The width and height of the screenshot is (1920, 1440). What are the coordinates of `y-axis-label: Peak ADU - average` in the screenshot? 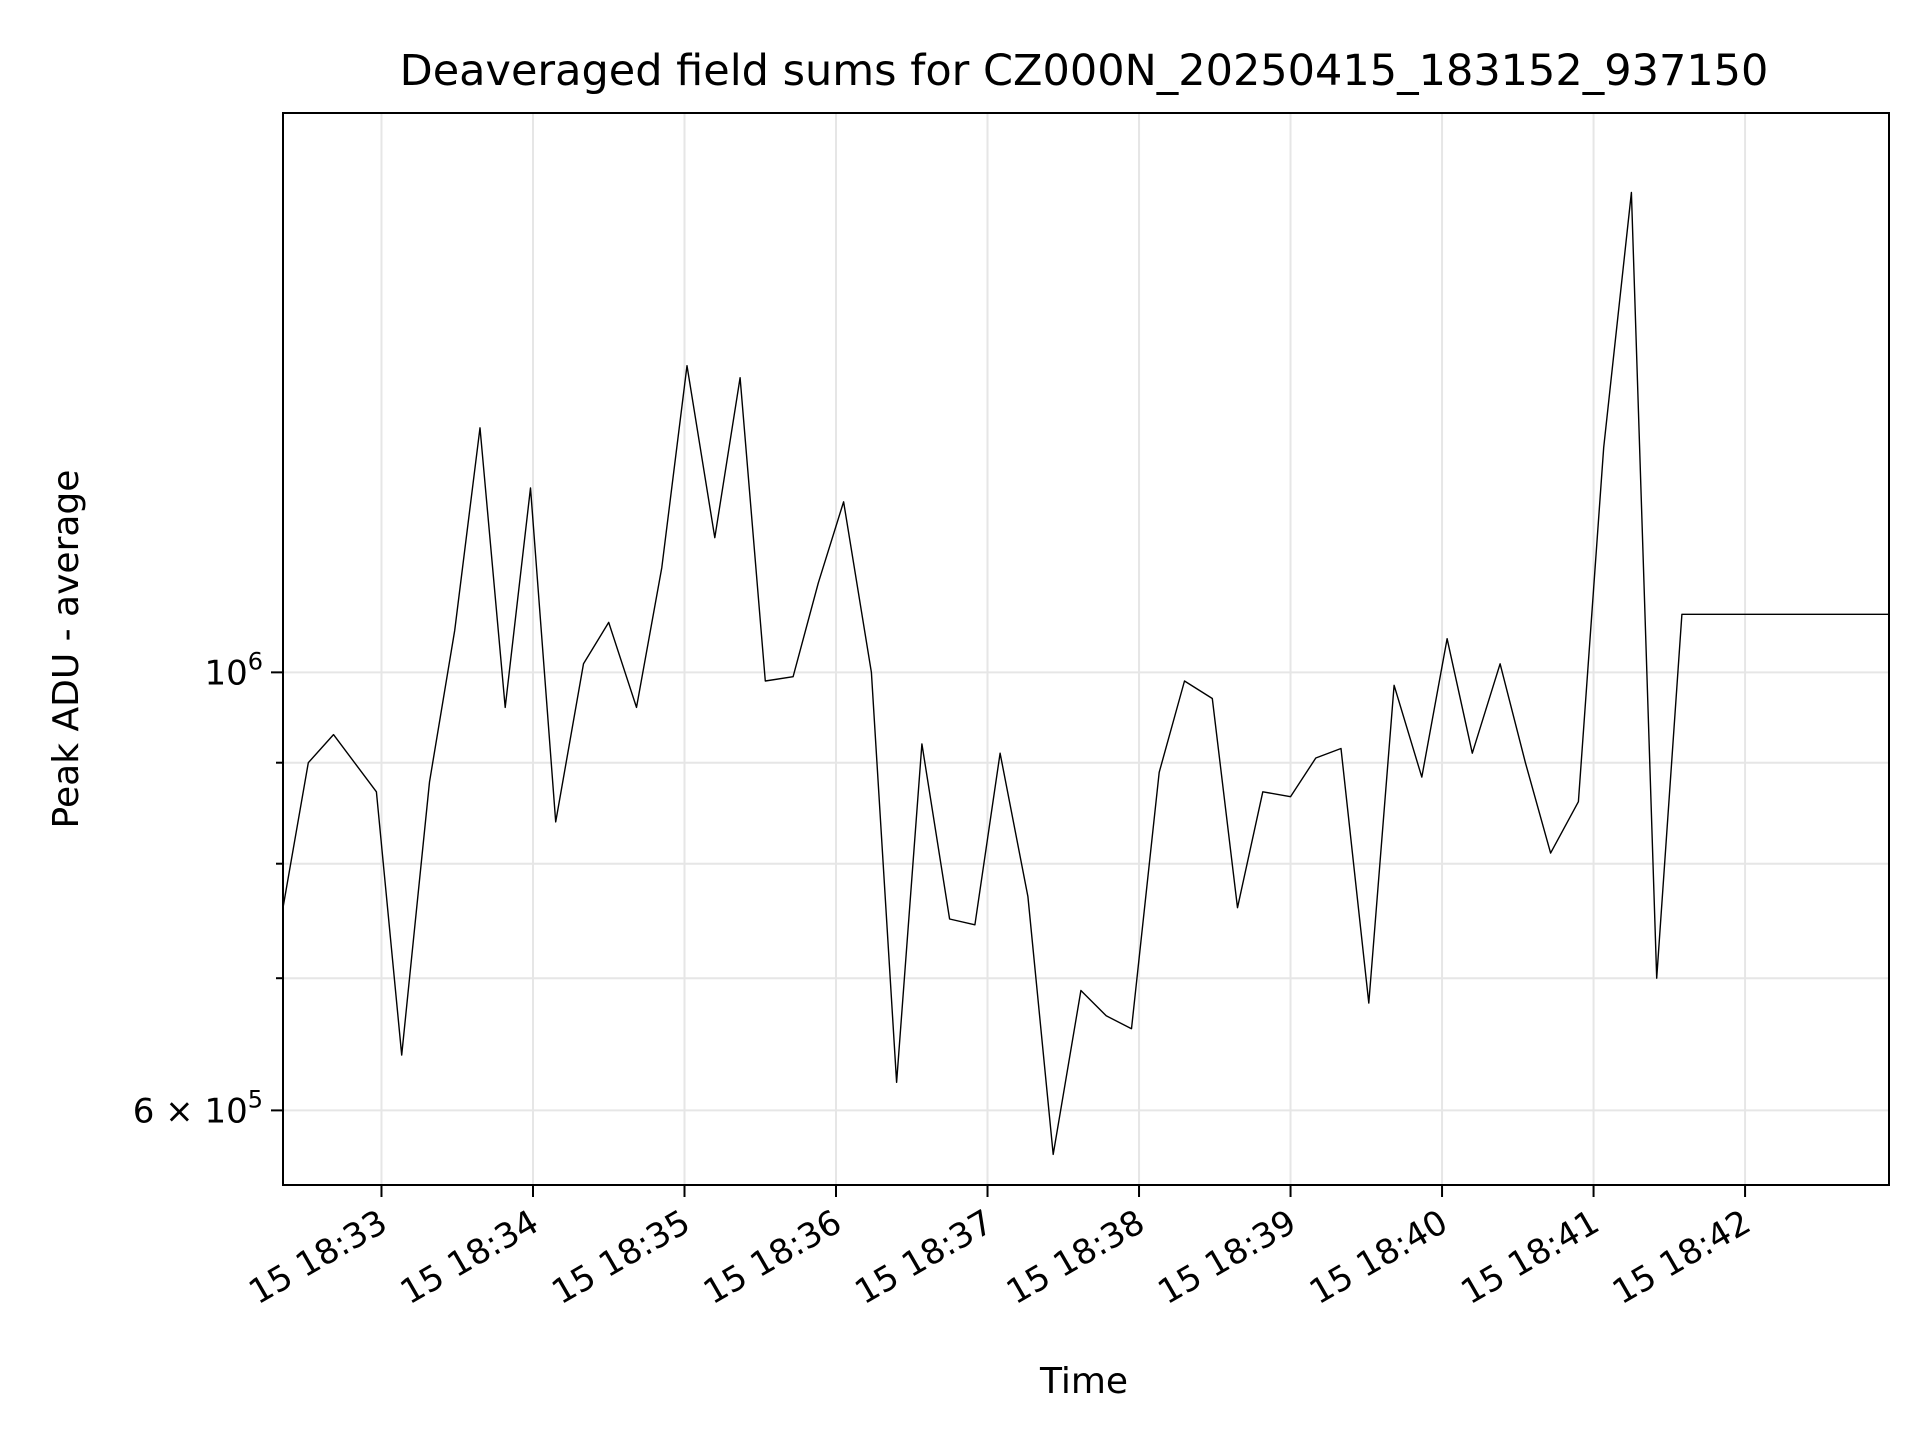 It's located at (66, 649).